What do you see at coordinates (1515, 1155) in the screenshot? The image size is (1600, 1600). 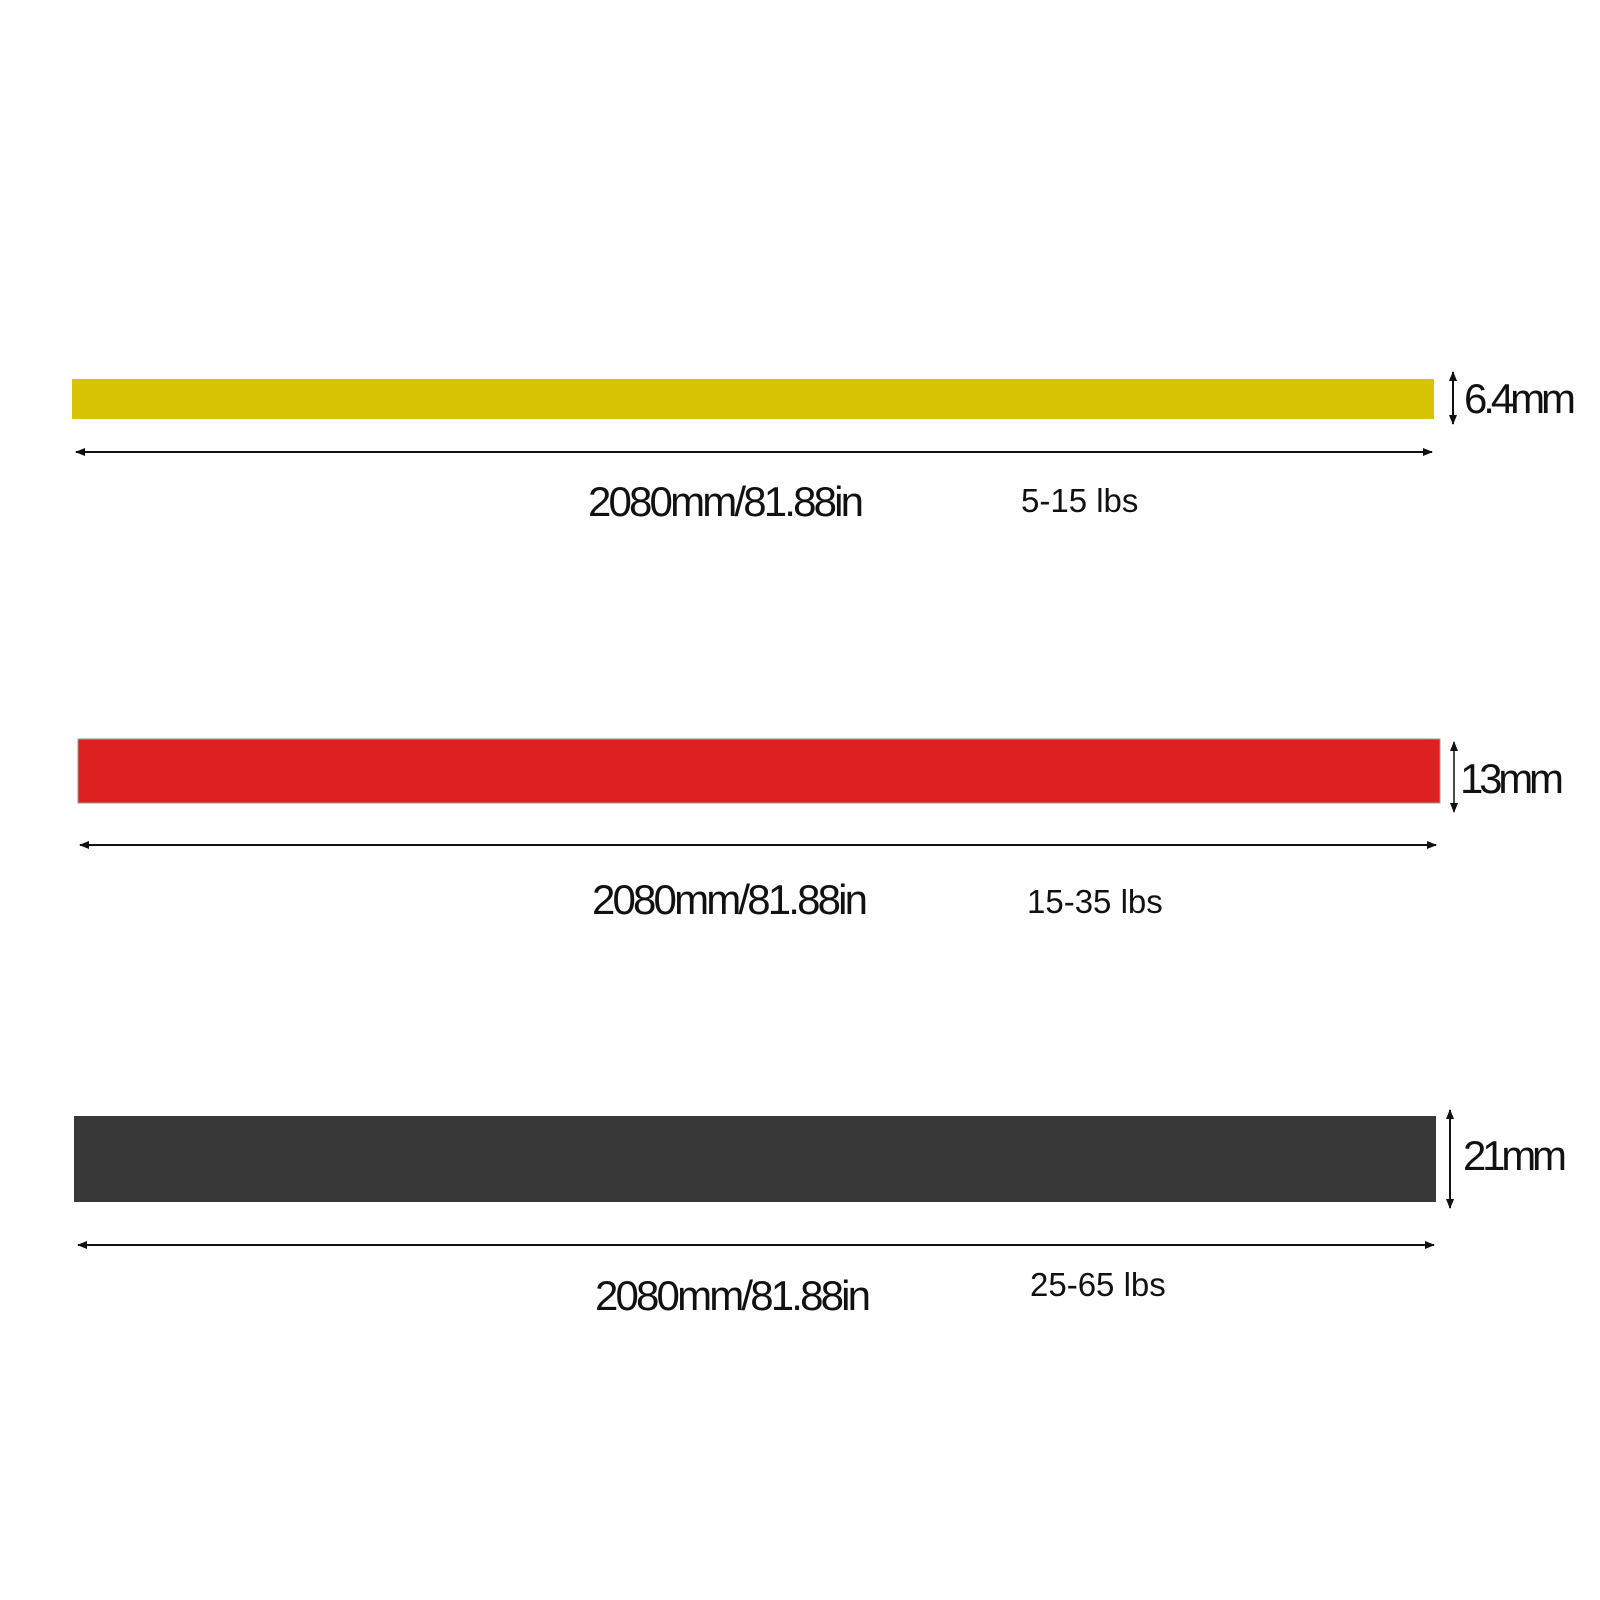 I see `thickness-label: 21mm` at bounding box center [1515, 1155].